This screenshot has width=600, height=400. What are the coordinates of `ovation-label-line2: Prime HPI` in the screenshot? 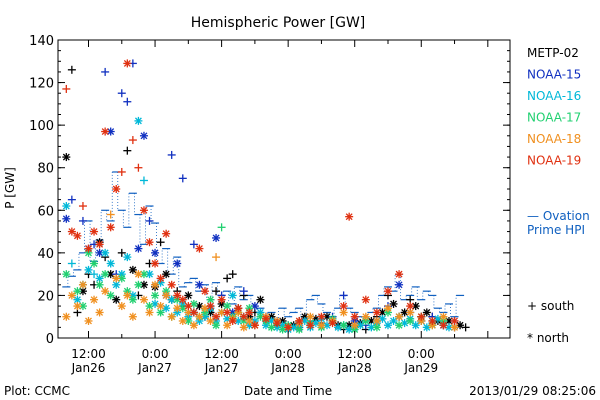 It's located at (556, 230).